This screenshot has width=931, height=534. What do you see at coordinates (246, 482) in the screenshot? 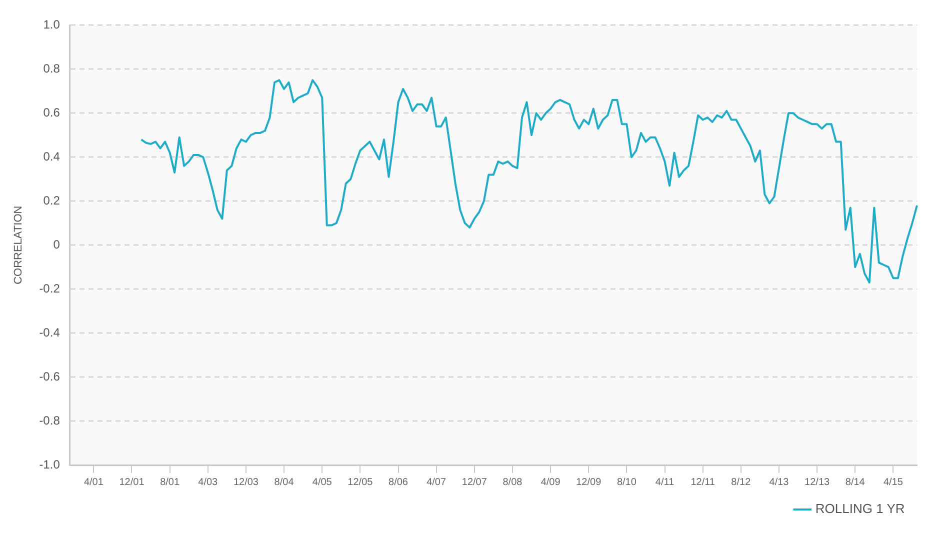
I see `x-tick-label: 12/03` at bounding box center [246, 482].